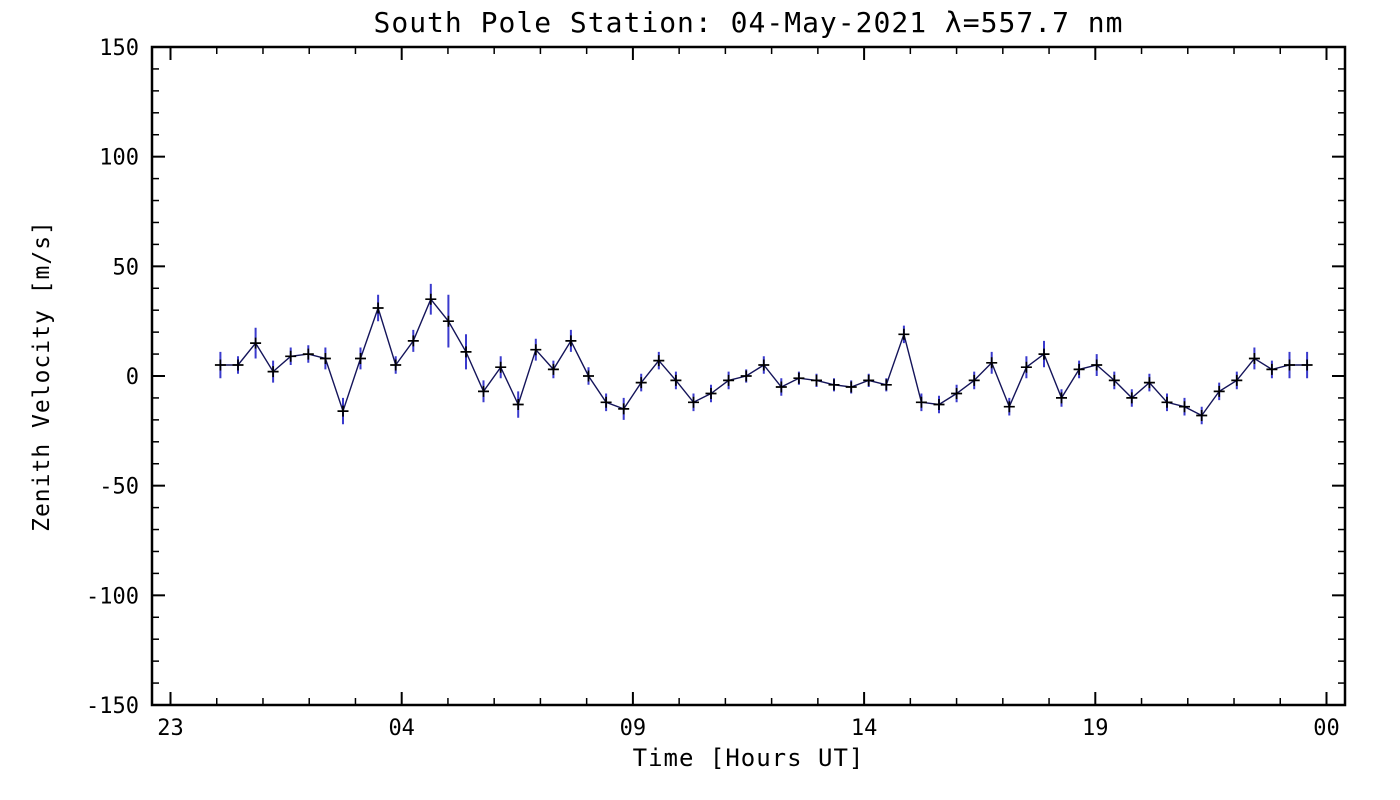 Image resolution: width=1400 pixels, height=800 pixels. Describe the element at coordinates (126, 267) in the screenshot. I see `y-tick-label: 50` at that location.